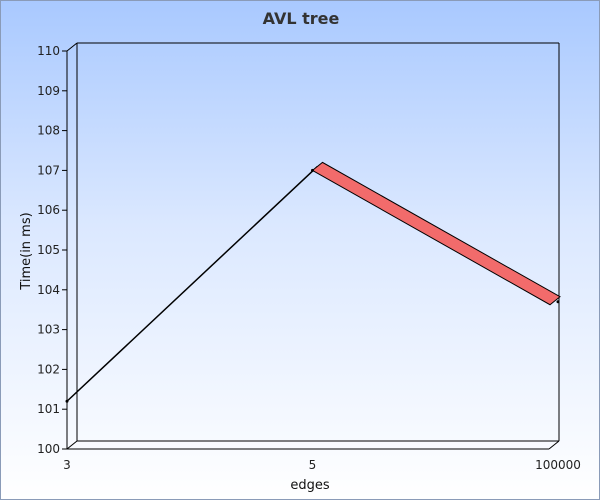 The width and height of the screenshot is (600, 501). What do you see at coordinates (310, 485) in the screenshot?
I see `x-axis-title: edges` at bounding box center [310, 485].